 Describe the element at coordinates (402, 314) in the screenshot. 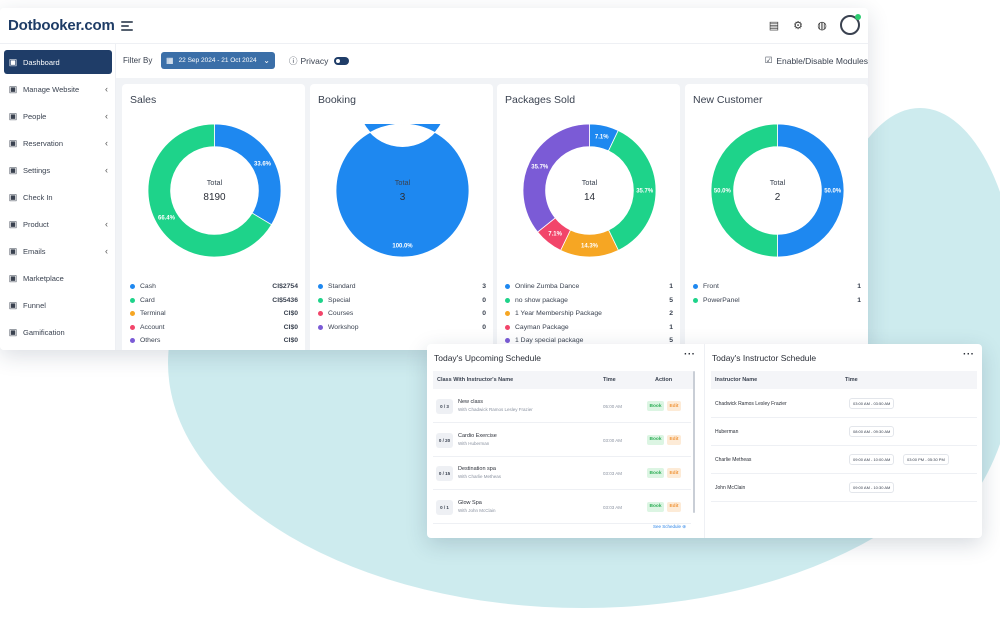

I see `legend-item: Courses 0` at that location.